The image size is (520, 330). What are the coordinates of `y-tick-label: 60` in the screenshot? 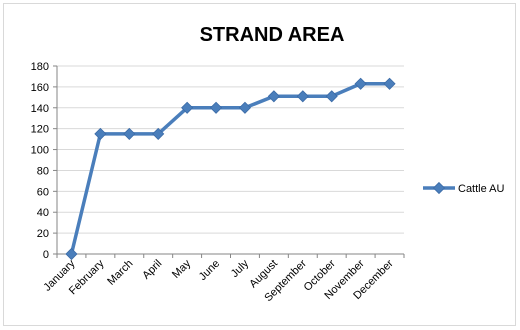 It's located at (43, 192).